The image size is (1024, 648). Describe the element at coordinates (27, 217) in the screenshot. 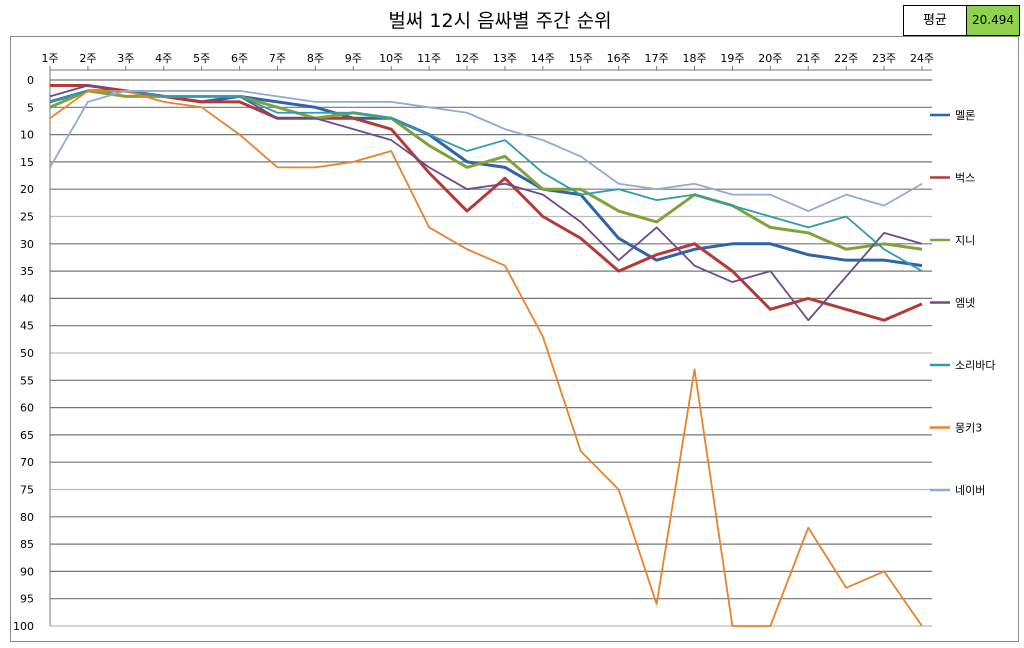

I see `y-tick-label: 25` at that location.